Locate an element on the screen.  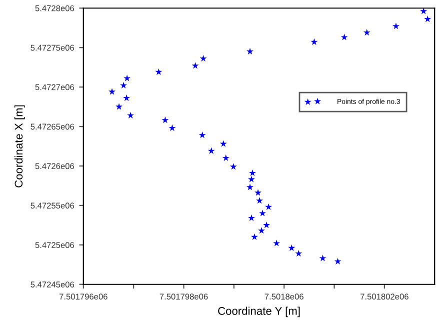
x-tick-label: 7.501796e06 is located at coordinates (84, 297).